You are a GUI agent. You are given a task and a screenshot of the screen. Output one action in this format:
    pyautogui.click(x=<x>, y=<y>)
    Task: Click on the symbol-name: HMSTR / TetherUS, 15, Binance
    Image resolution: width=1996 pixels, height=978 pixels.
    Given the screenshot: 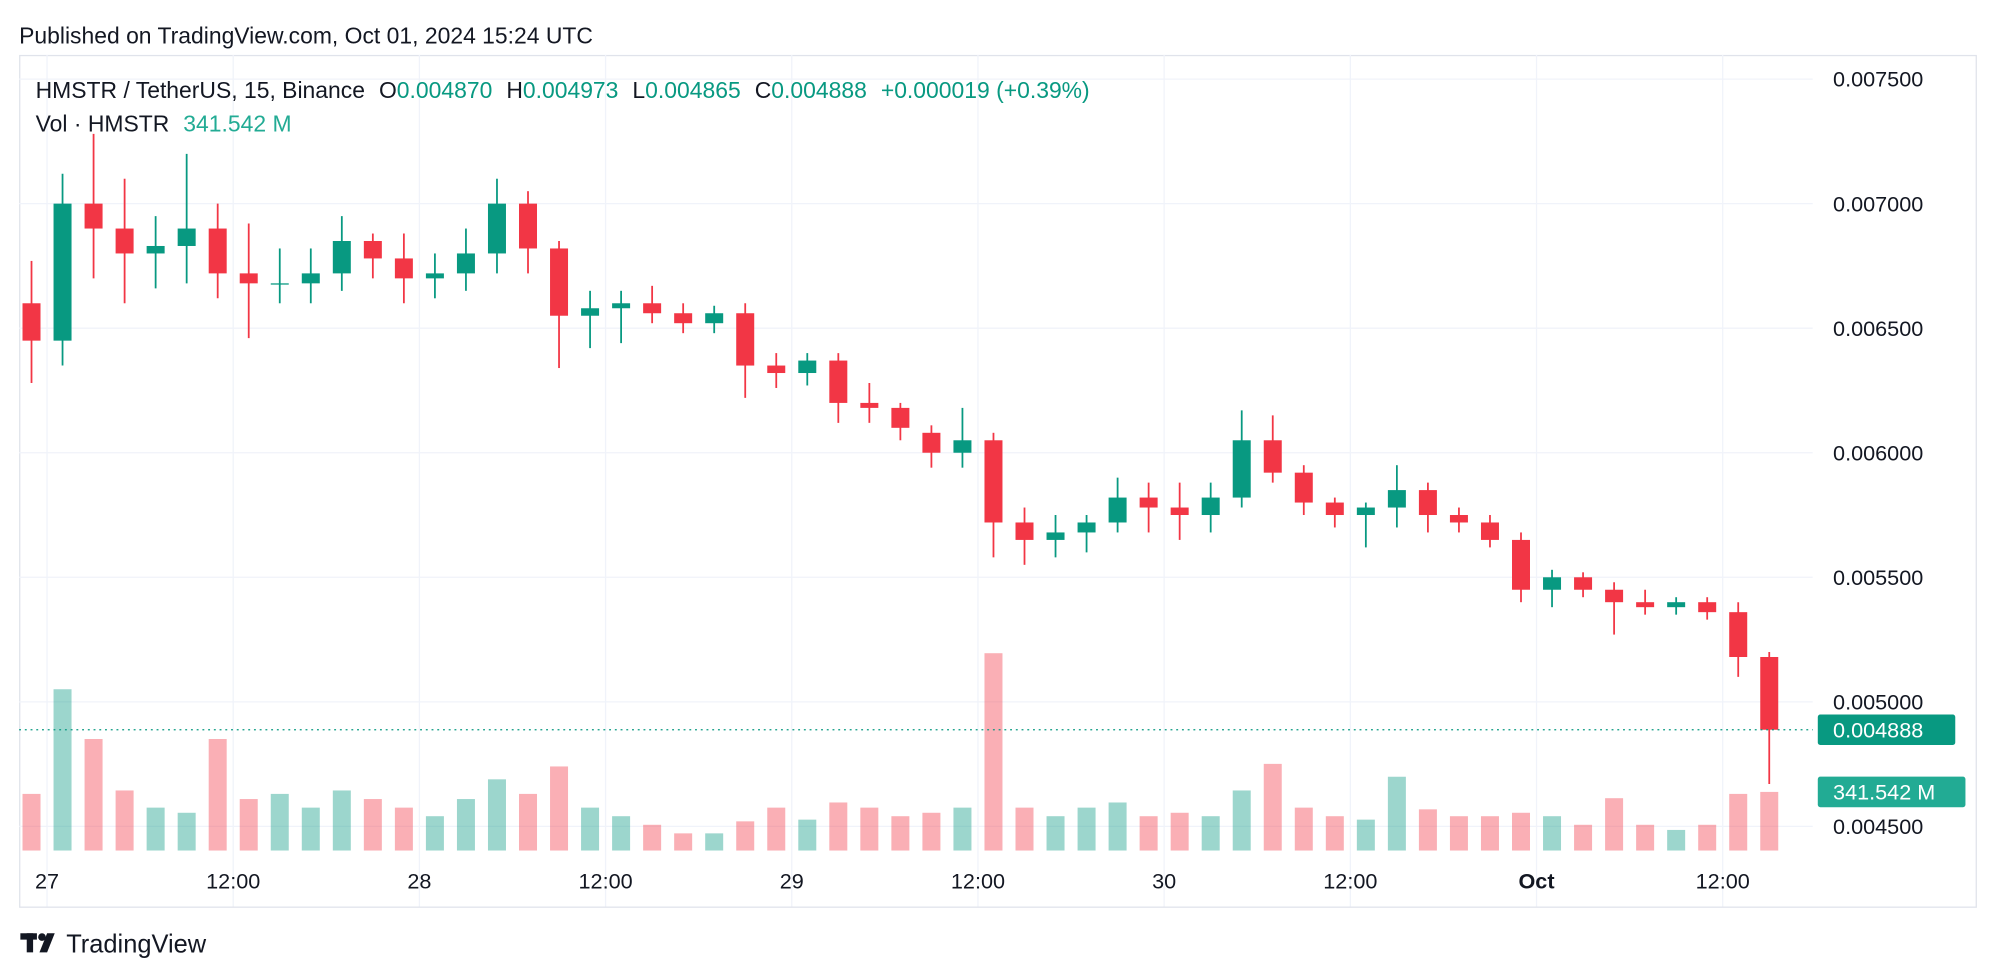 What is the action you would take?
    pyautogui.click(x=200, y=90)
    